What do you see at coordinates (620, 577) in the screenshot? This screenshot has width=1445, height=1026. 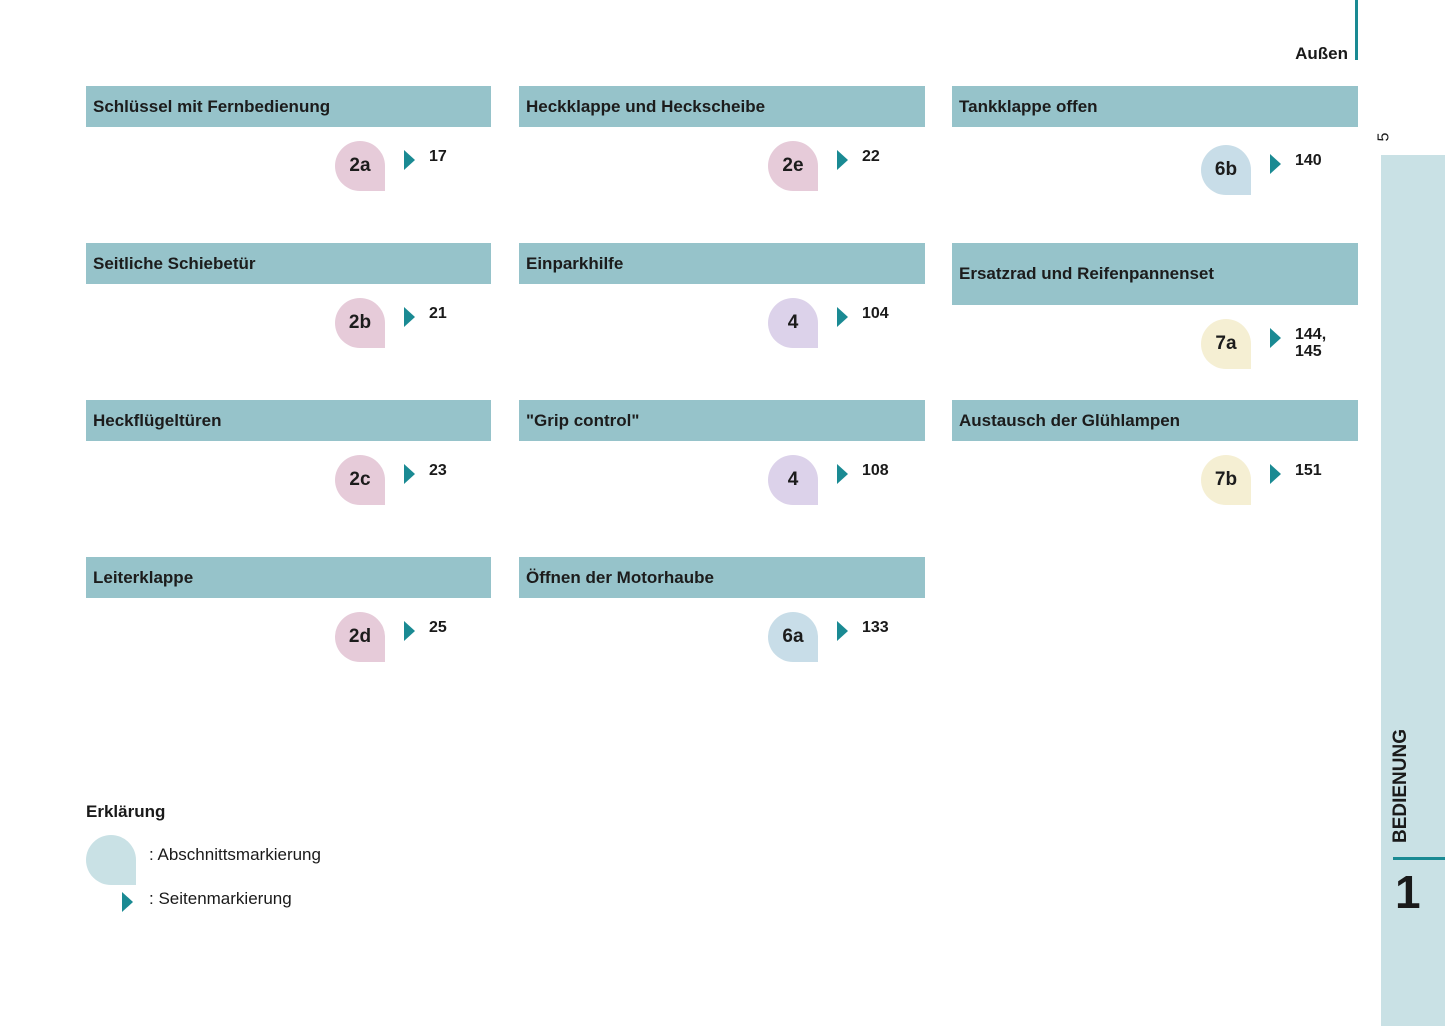 I see `card-title: Öffnen der Motorhaube` at bounding box center [620, 577].